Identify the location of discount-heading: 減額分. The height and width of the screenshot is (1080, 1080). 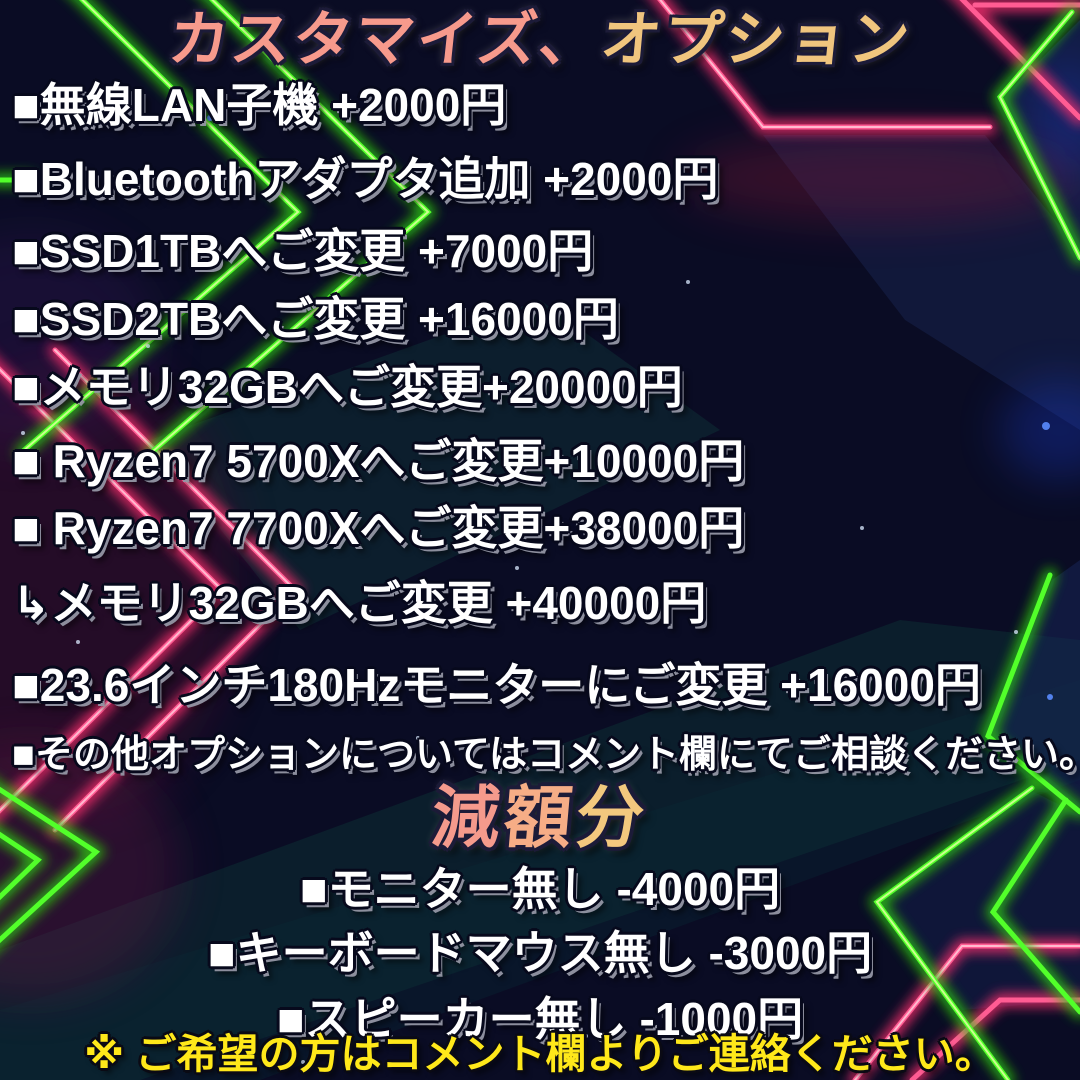
(540, 818).